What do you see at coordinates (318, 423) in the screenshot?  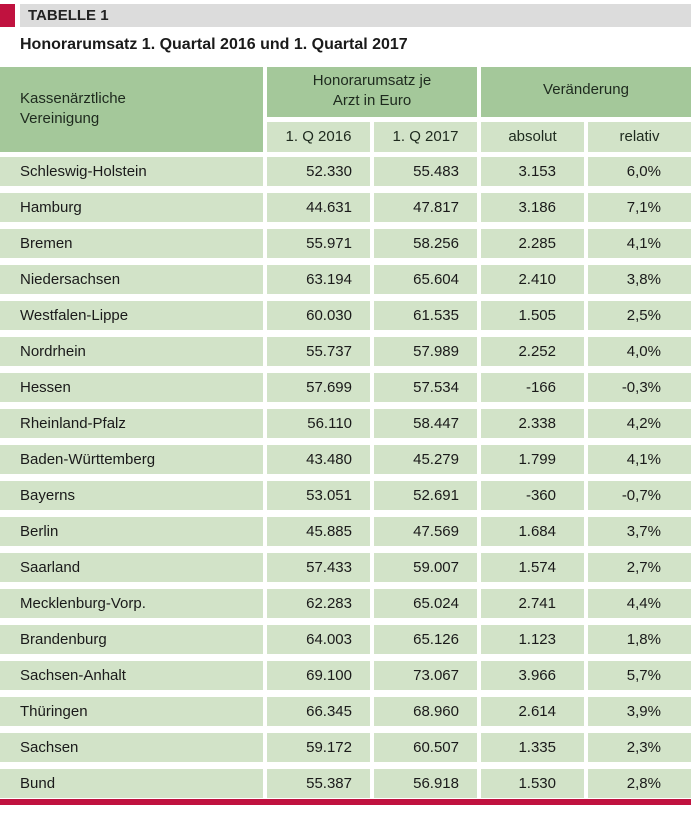 I see `q2016-cell: 56.110` at bounding box center [318, 423].